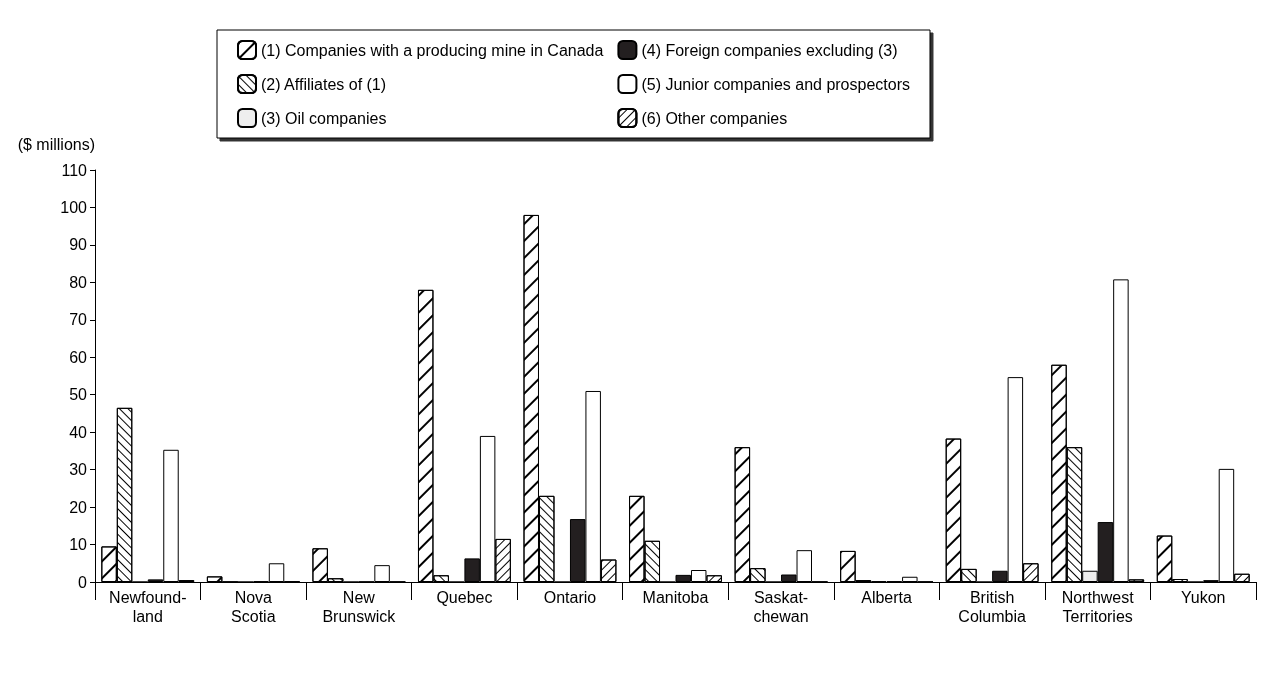 The image size is (1286, 675). I want to click on x-tick-label: Quebec, so click(464, 597).